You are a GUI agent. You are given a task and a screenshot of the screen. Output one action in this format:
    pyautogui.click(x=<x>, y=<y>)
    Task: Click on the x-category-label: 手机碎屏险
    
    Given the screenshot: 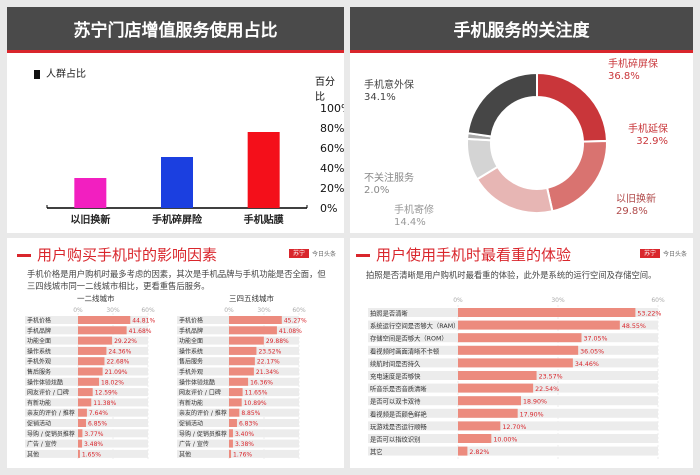 What is the action you would take?
    pyautogui.click(x=177, y=219)
    